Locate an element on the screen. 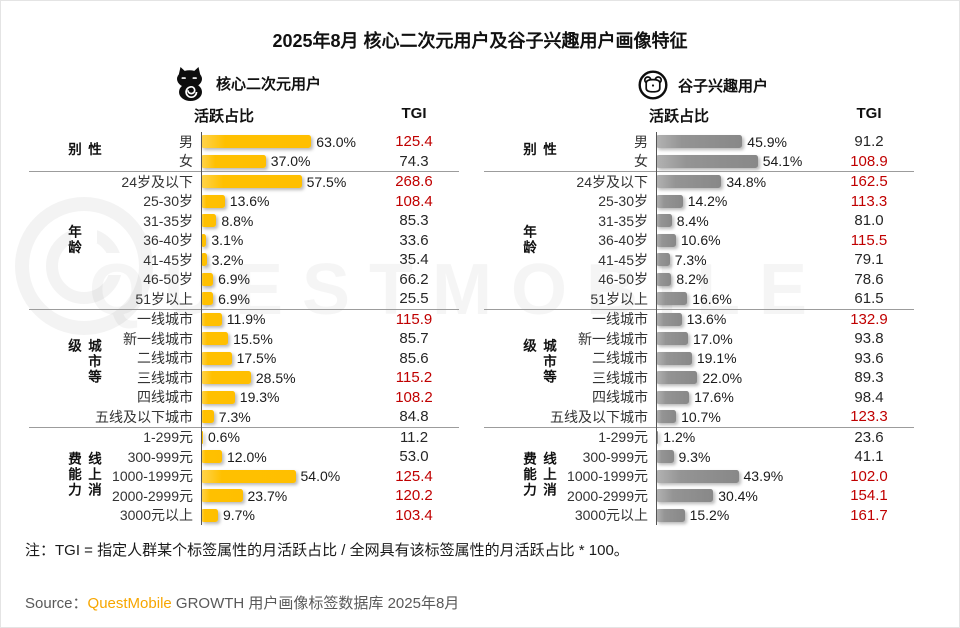 This screenshot has width=960, height=628. row-label: 1000-1999元 is located at coordinates (152, 476).